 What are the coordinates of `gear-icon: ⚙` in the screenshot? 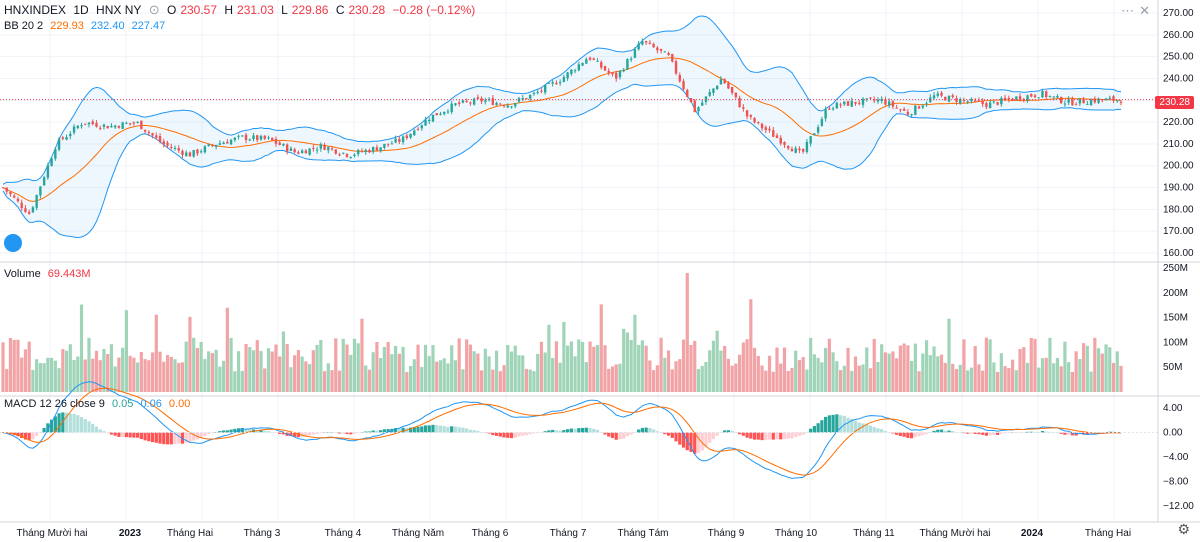 It's located at (1183, 529).